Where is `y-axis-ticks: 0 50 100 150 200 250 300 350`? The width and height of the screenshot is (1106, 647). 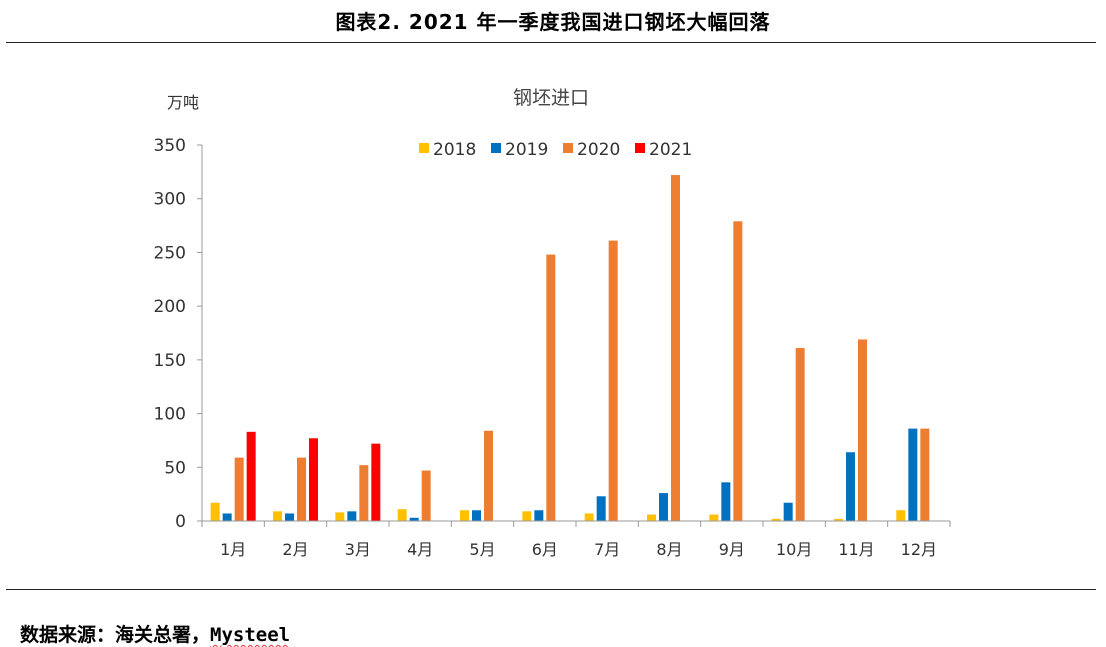 y-axis-ticks: 0 50 100 150 200 250 300 350 is located at coordinates (178, 334).